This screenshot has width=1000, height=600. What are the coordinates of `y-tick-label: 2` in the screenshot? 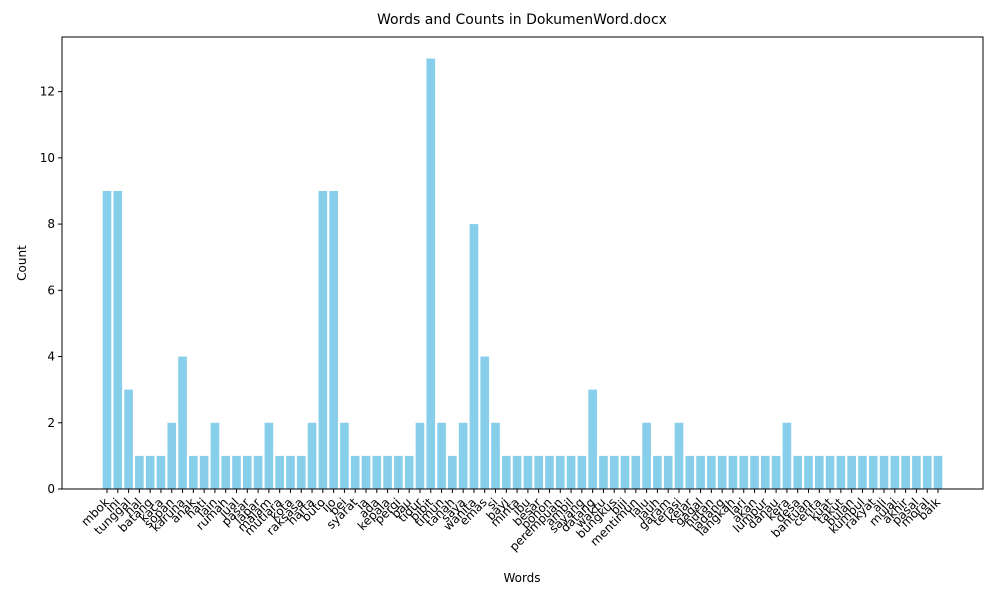 It's located at (51, 423).